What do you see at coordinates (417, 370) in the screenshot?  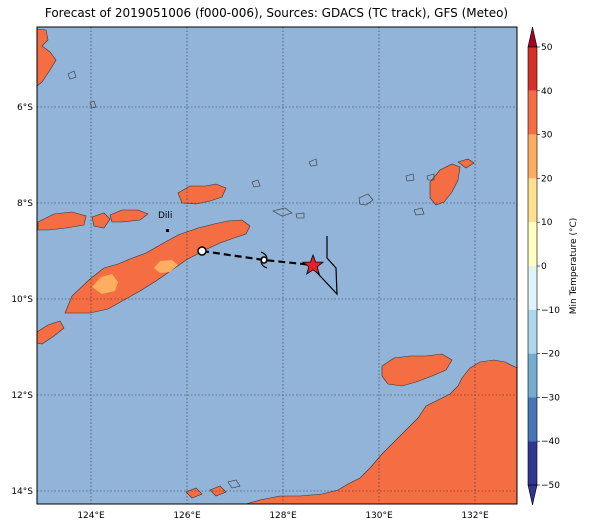 I see `island-melville` at bounding box center [417, 370].